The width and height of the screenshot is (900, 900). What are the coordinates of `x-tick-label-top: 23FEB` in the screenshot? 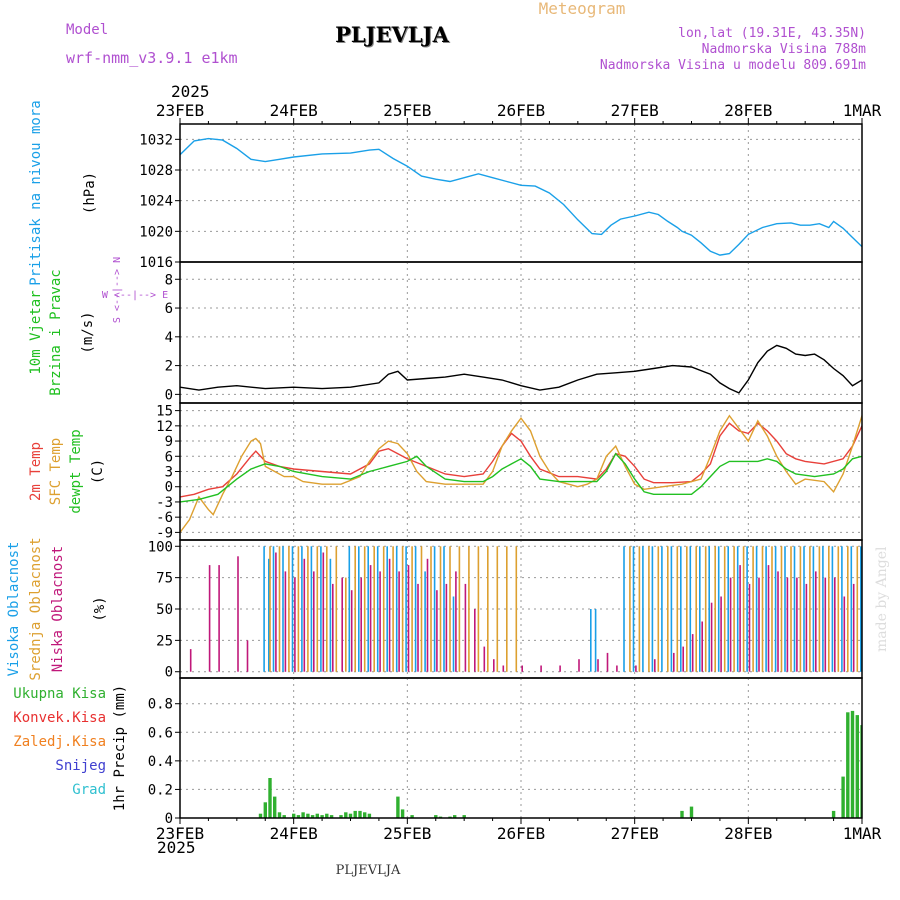 It's located at (180, 110).